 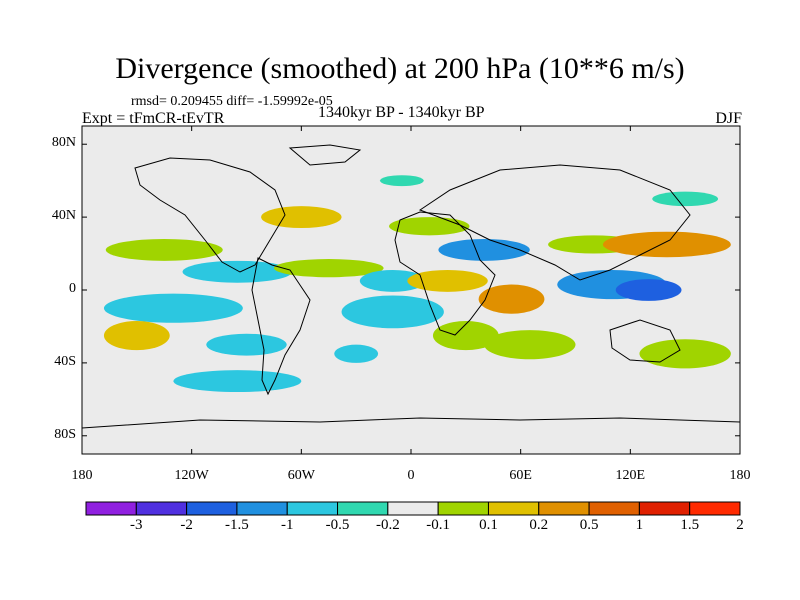 What do you see at coordinates (690, 525) in the screenshot?
I see `colorbar-label: 1.5` at bounding box center [690, 525].